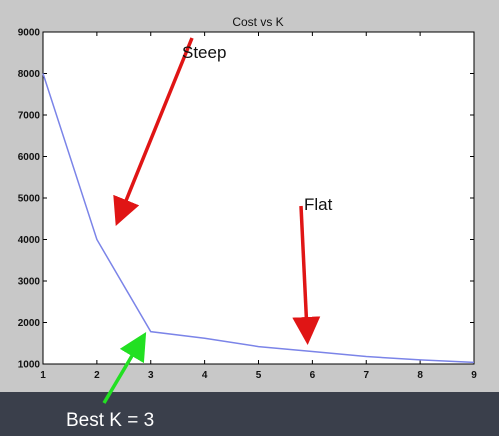 The image size is (499, 436). I want to click on best-k-label: Best K = 3, so click(110, 420).